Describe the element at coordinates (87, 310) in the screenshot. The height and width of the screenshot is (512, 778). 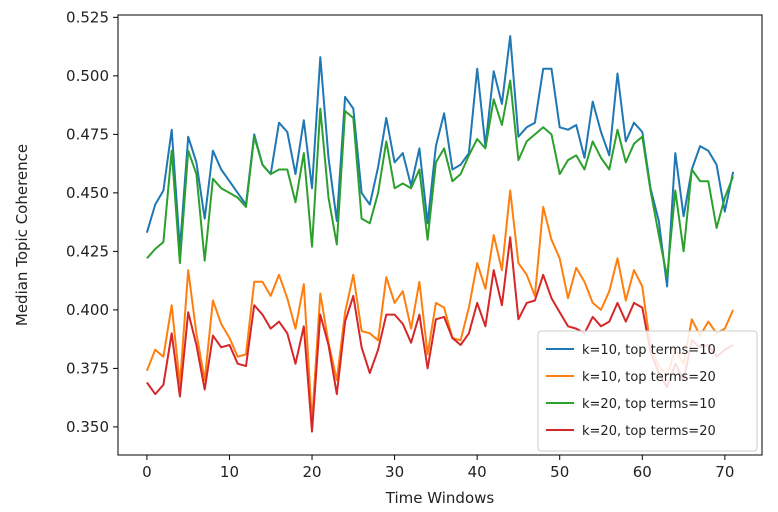
I see `y-tick-label: 0.400` at that location.